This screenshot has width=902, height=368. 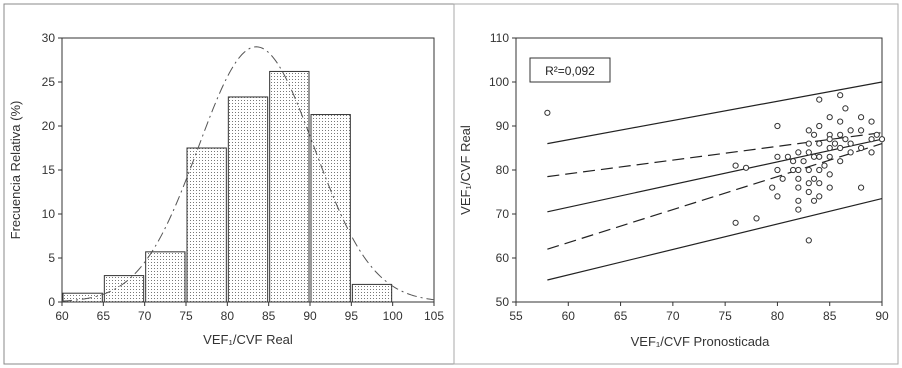 I want to click on y-tick-label-20: 20, so click(x=49, y=126).